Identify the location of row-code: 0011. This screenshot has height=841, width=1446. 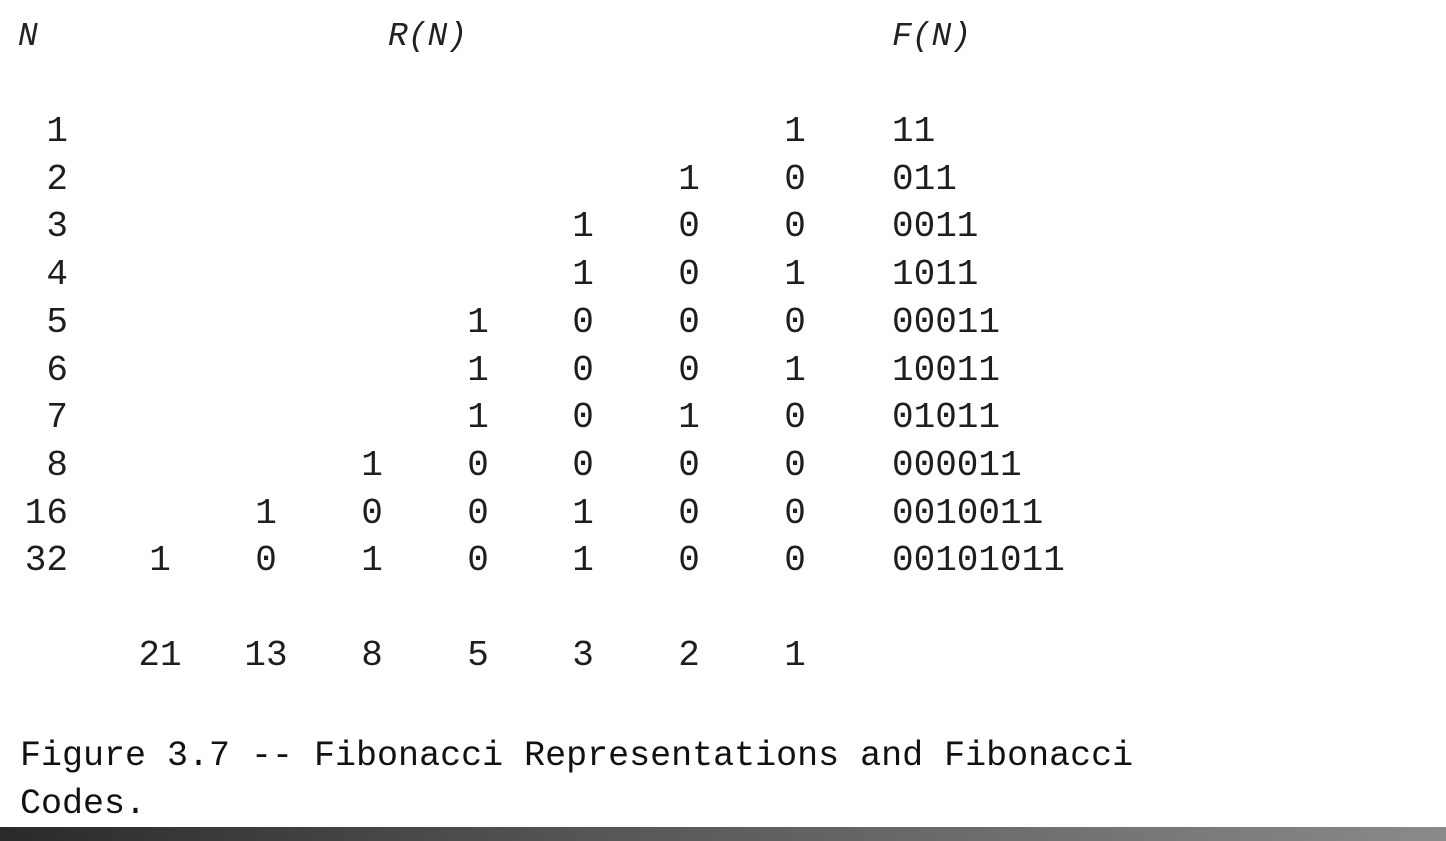
(935, 227).